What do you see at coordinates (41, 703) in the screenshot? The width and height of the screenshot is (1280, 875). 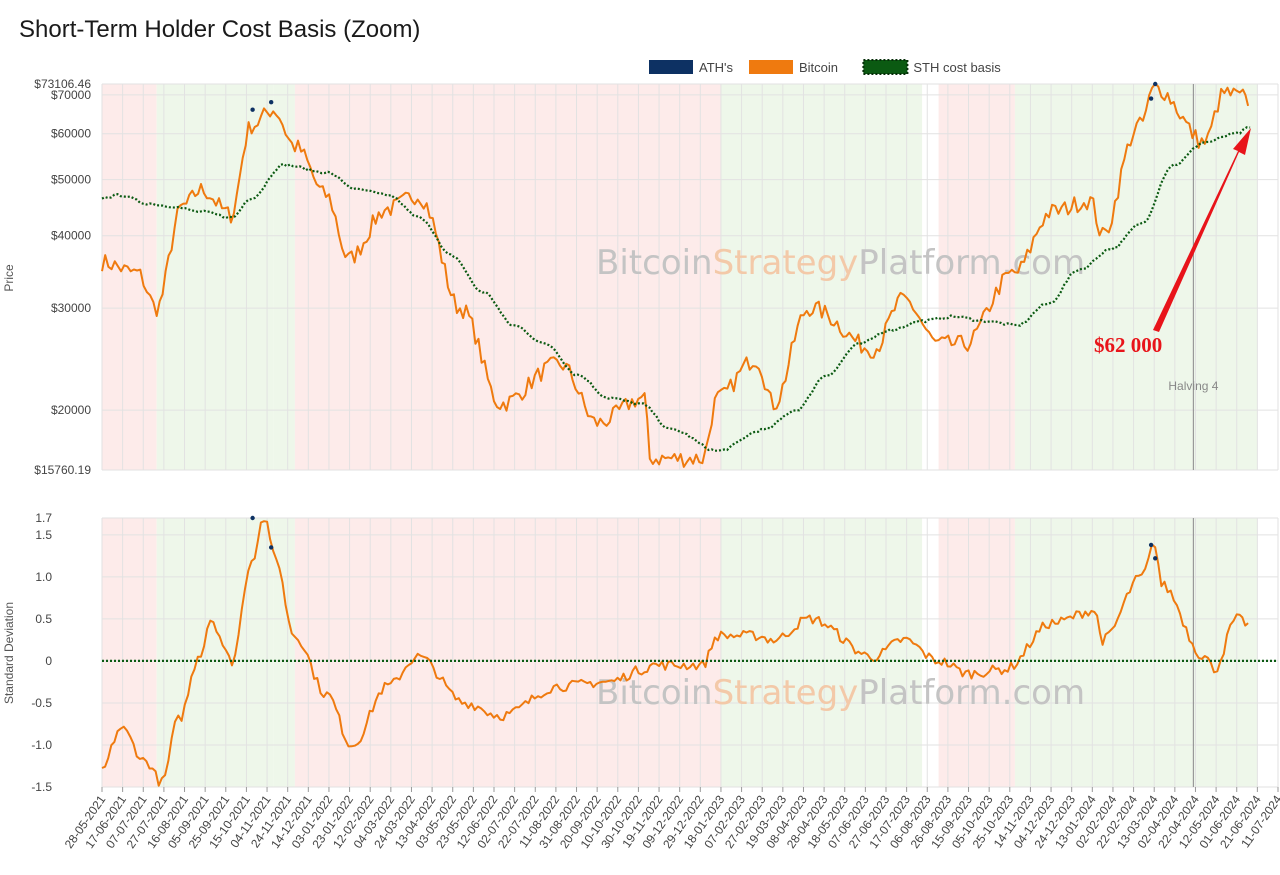 I see `y-tick-label: -0.5` at bounding box center [41, 703].